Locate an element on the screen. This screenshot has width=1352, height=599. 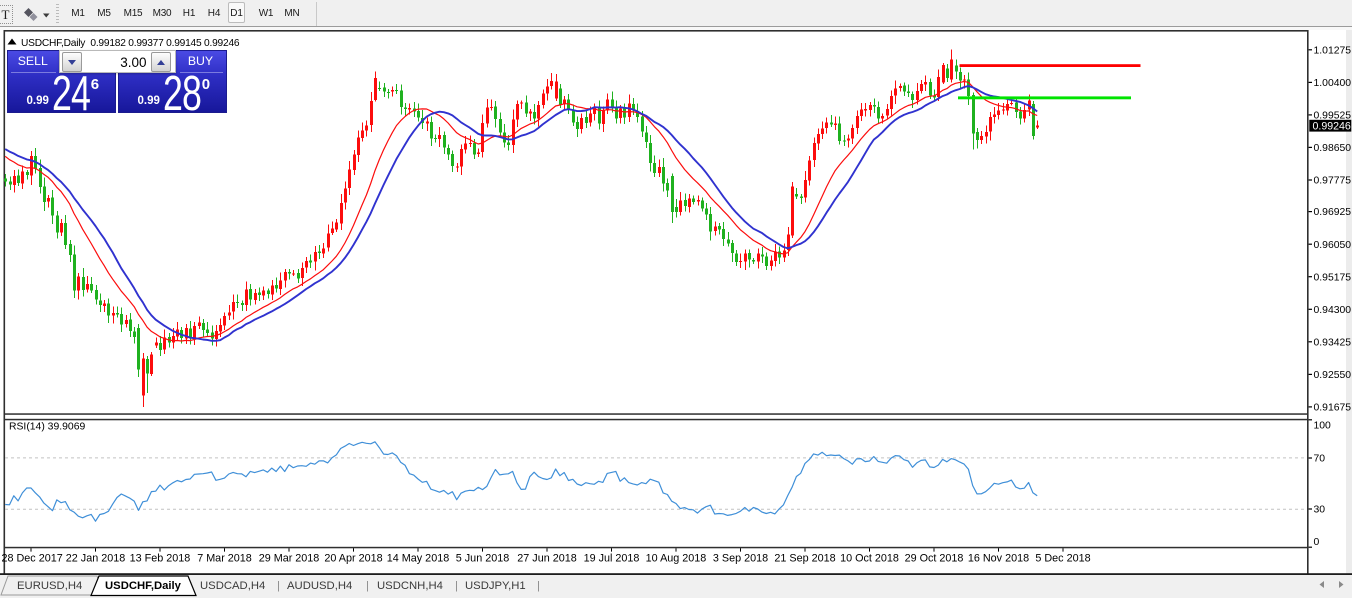
svg-text: 100 is located at coordinates (1323, 426).